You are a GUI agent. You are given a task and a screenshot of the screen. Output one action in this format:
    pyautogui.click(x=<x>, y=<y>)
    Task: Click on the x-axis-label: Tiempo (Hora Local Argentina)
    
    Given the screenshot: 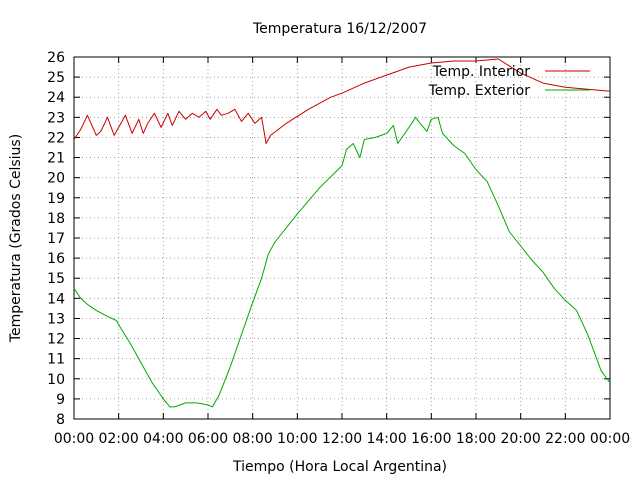 What is the action you would take?
    pyautogui.click(x=339, y=467)
    